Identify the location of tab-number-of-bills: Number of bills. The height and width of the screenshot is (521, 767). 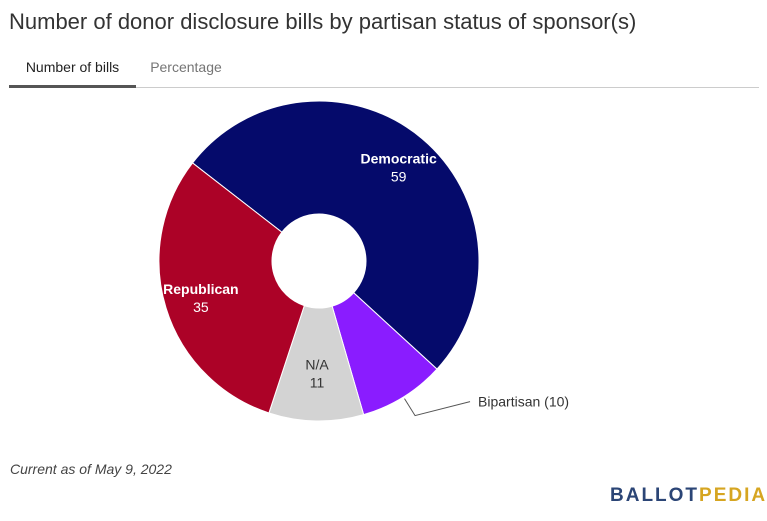
(72, 70).